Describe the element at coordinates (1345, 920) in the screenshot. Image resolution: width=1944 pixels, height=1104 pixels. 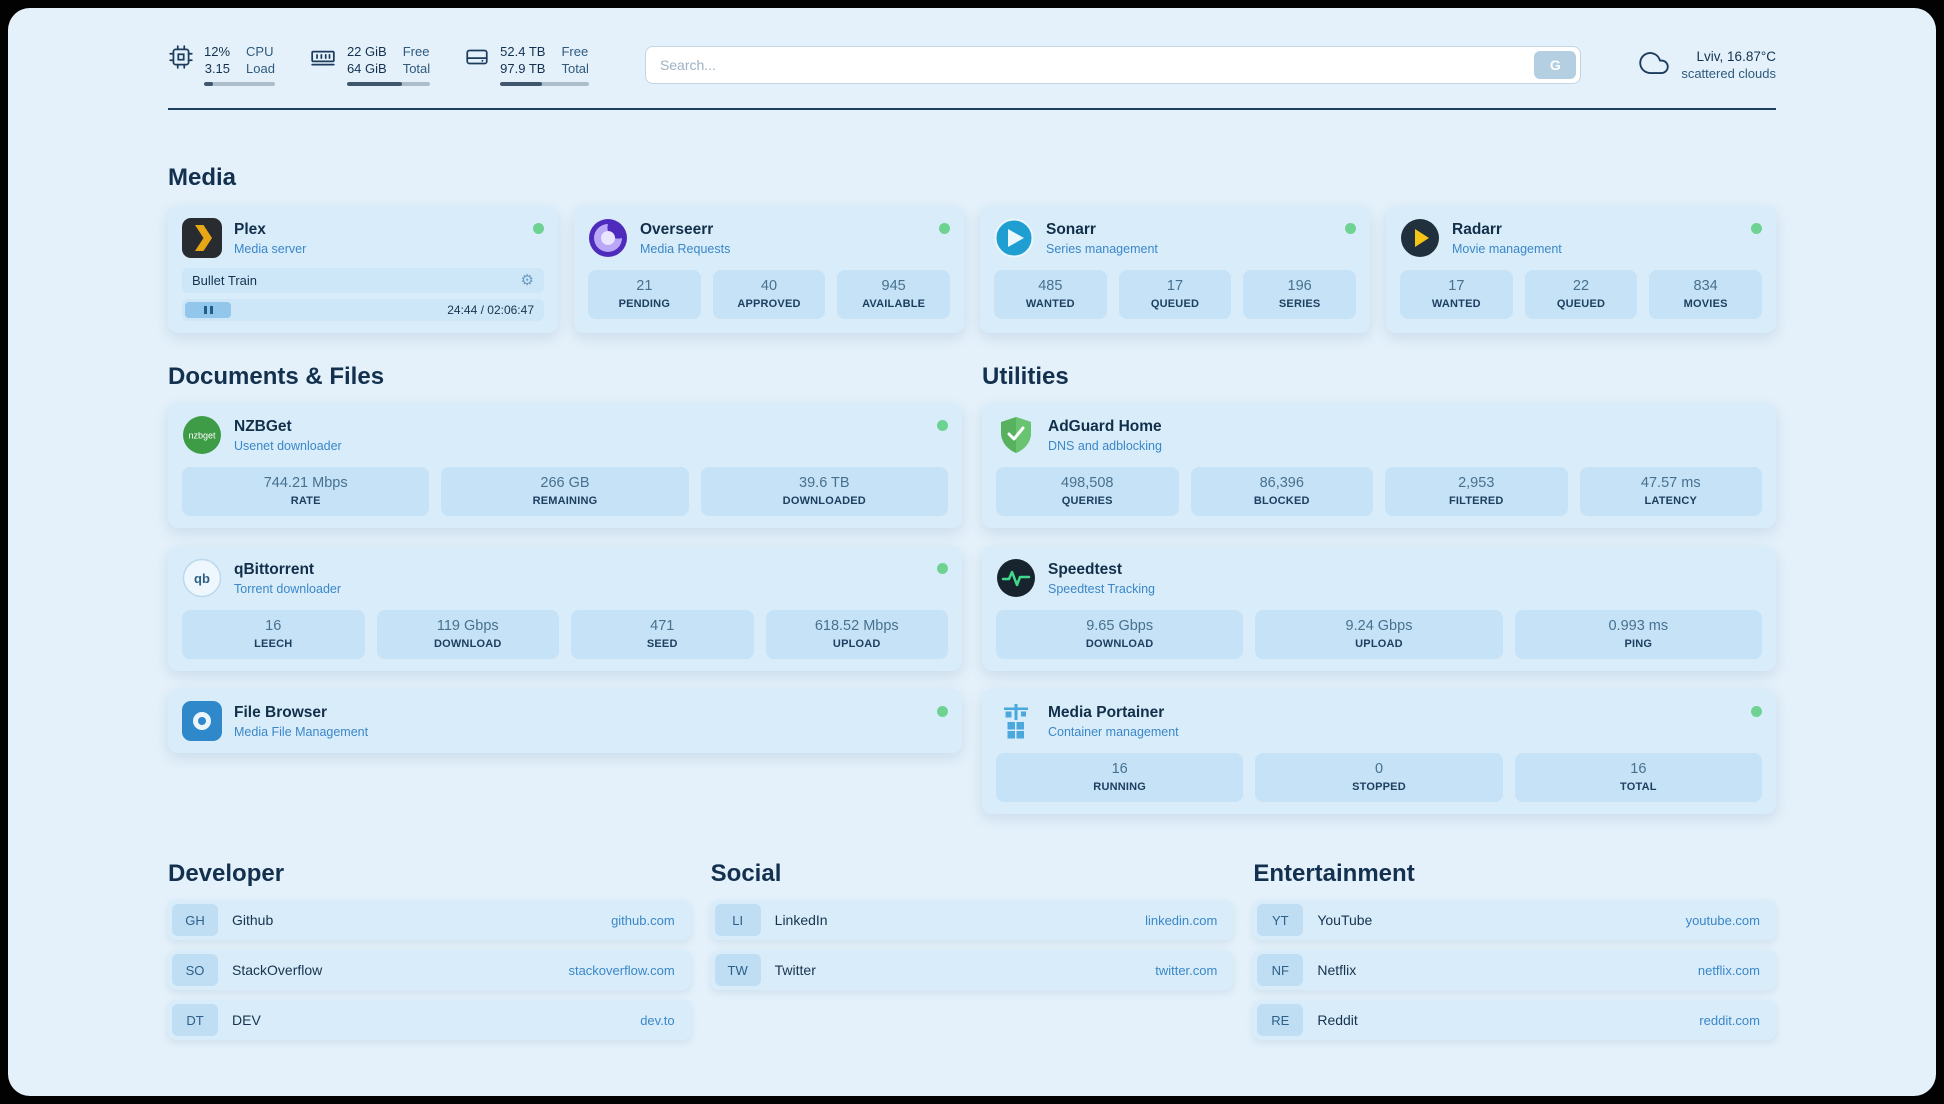
I see `bookmark-name: YouTube` at that location.